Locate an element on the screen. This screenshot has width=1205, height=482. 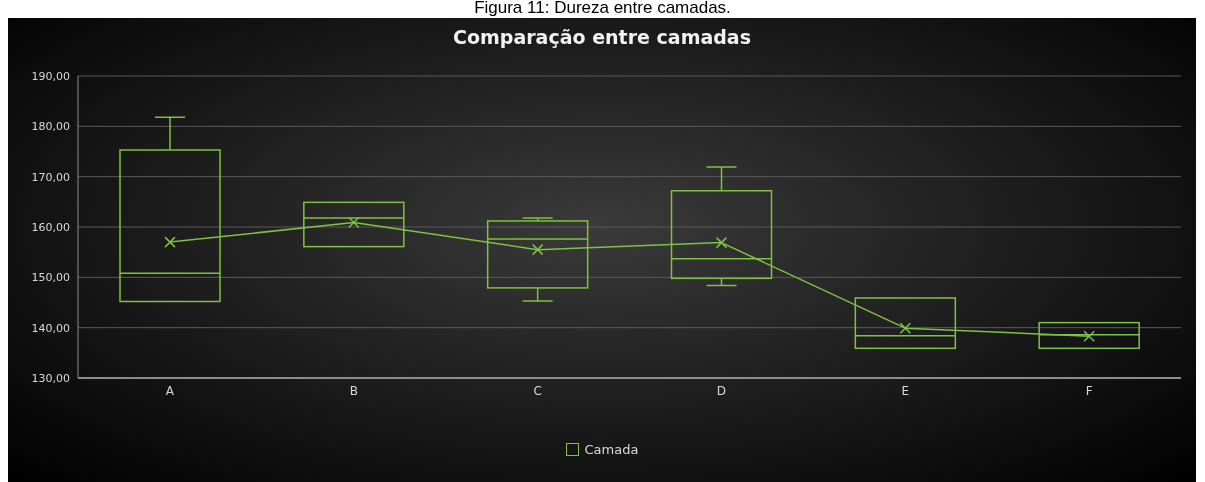
y-tick-label: 130,00 is located at coordinates (50, 378).